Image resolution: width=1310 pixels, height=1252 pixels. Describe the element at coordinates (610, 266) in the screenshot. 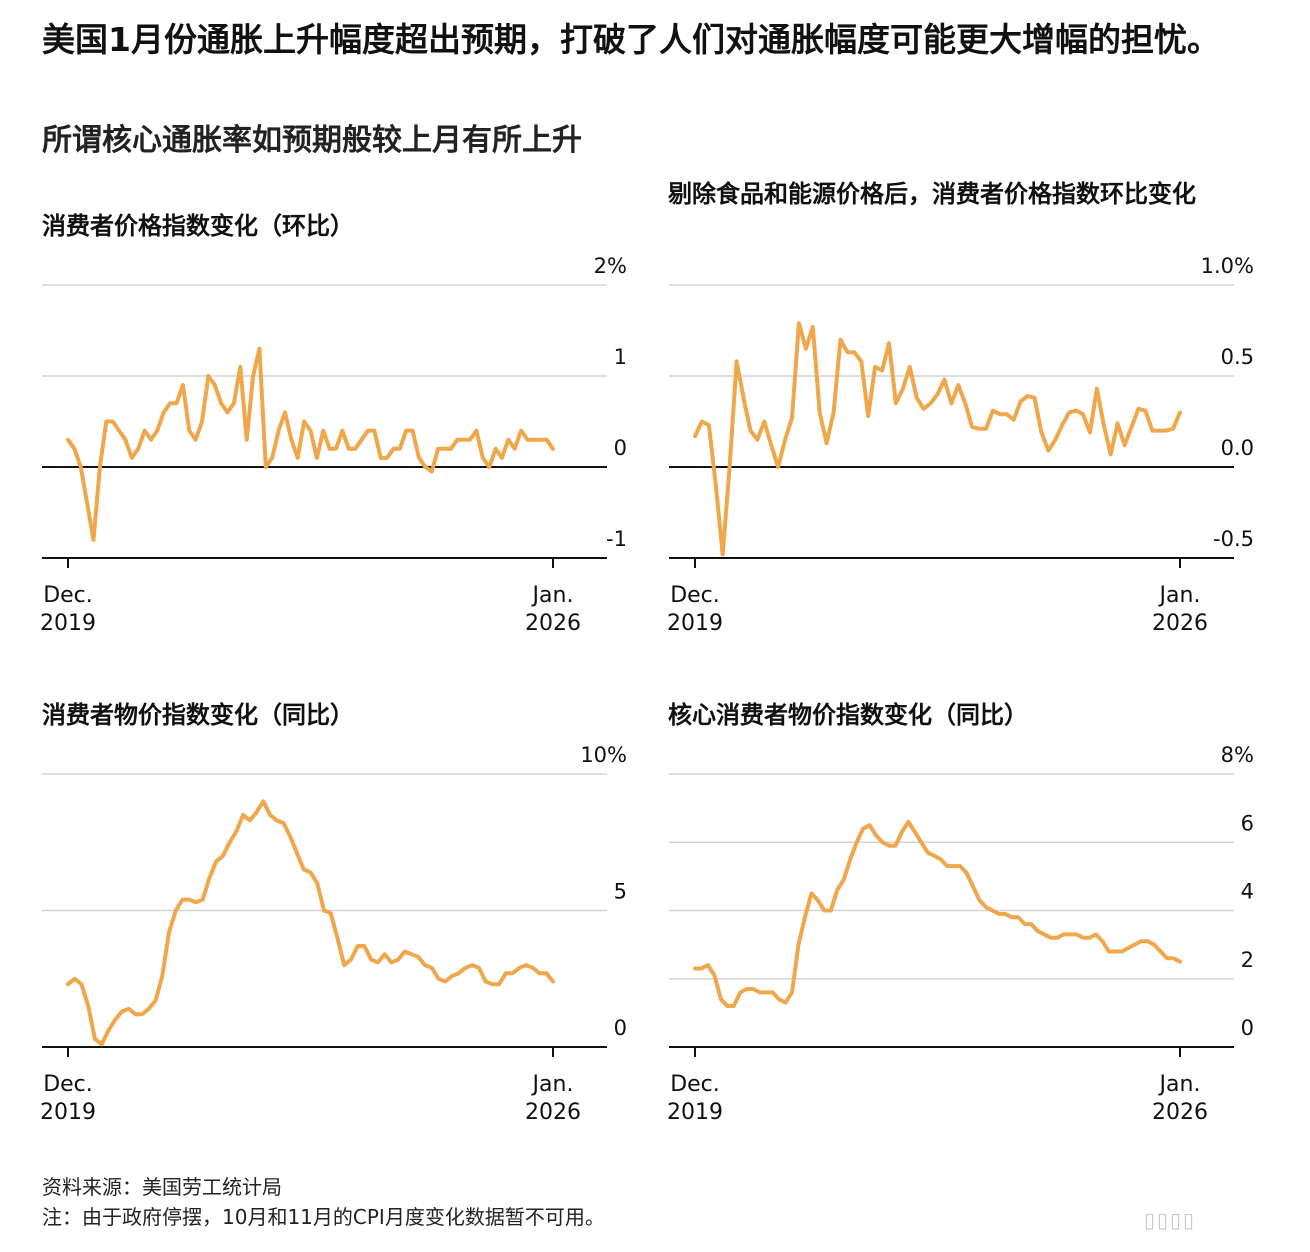

I see `y-tick-label: 2%` at that location.